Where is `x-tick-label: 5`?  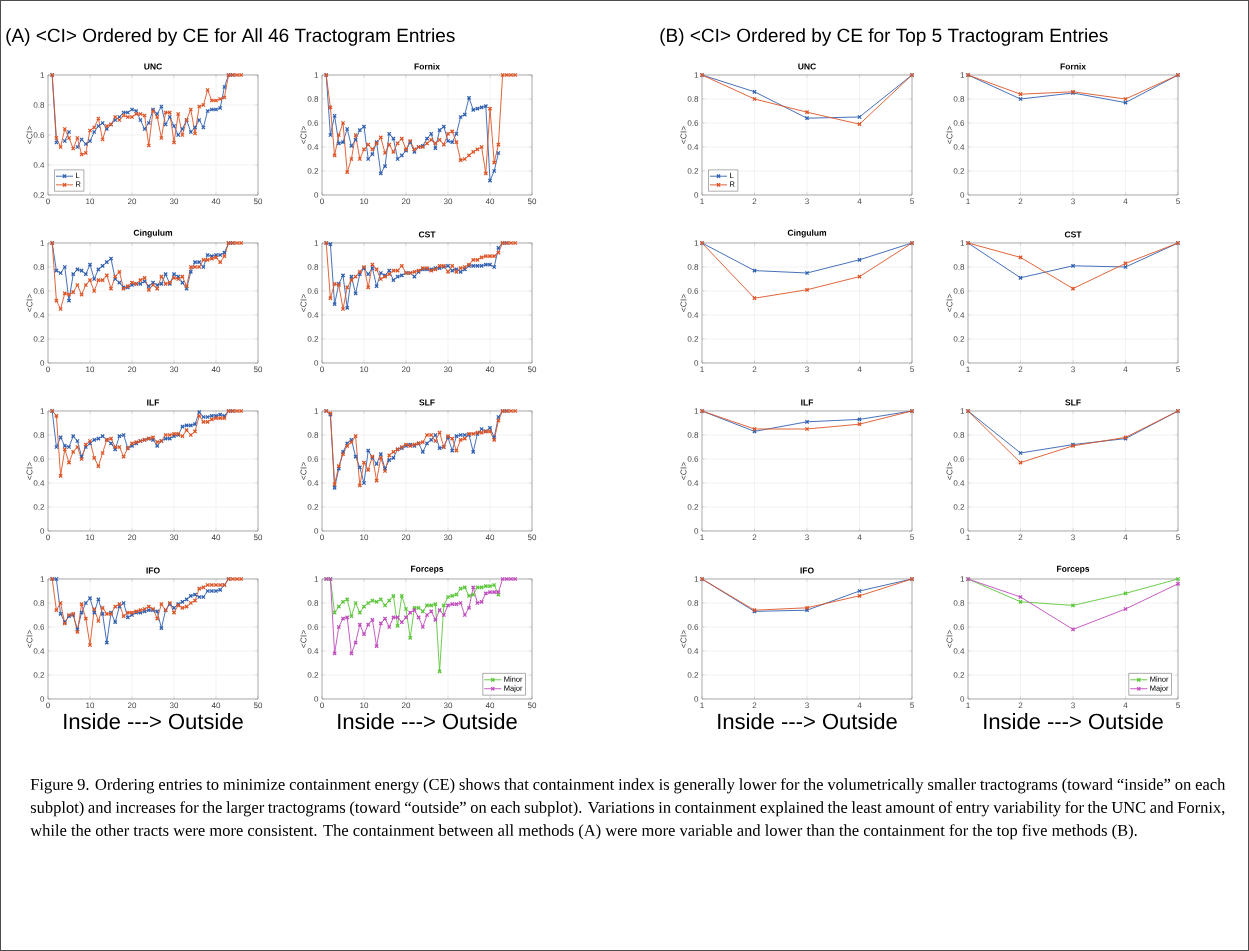 x-tick-label: 5 is located at coordinates (912, 369).